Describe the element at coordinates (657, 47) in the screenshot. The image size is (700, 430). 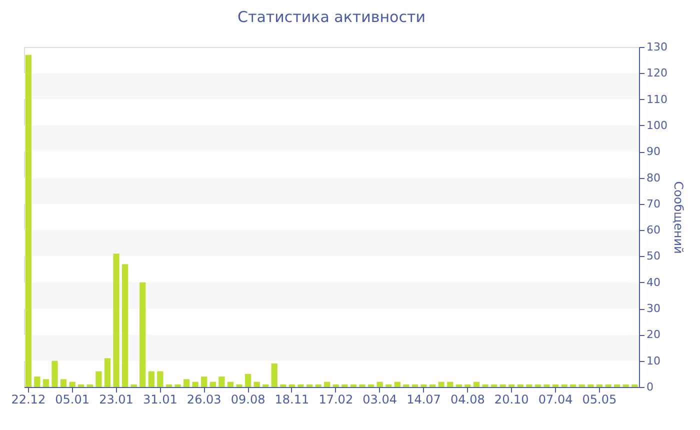
I see `y-tick-label: 130` at that location.